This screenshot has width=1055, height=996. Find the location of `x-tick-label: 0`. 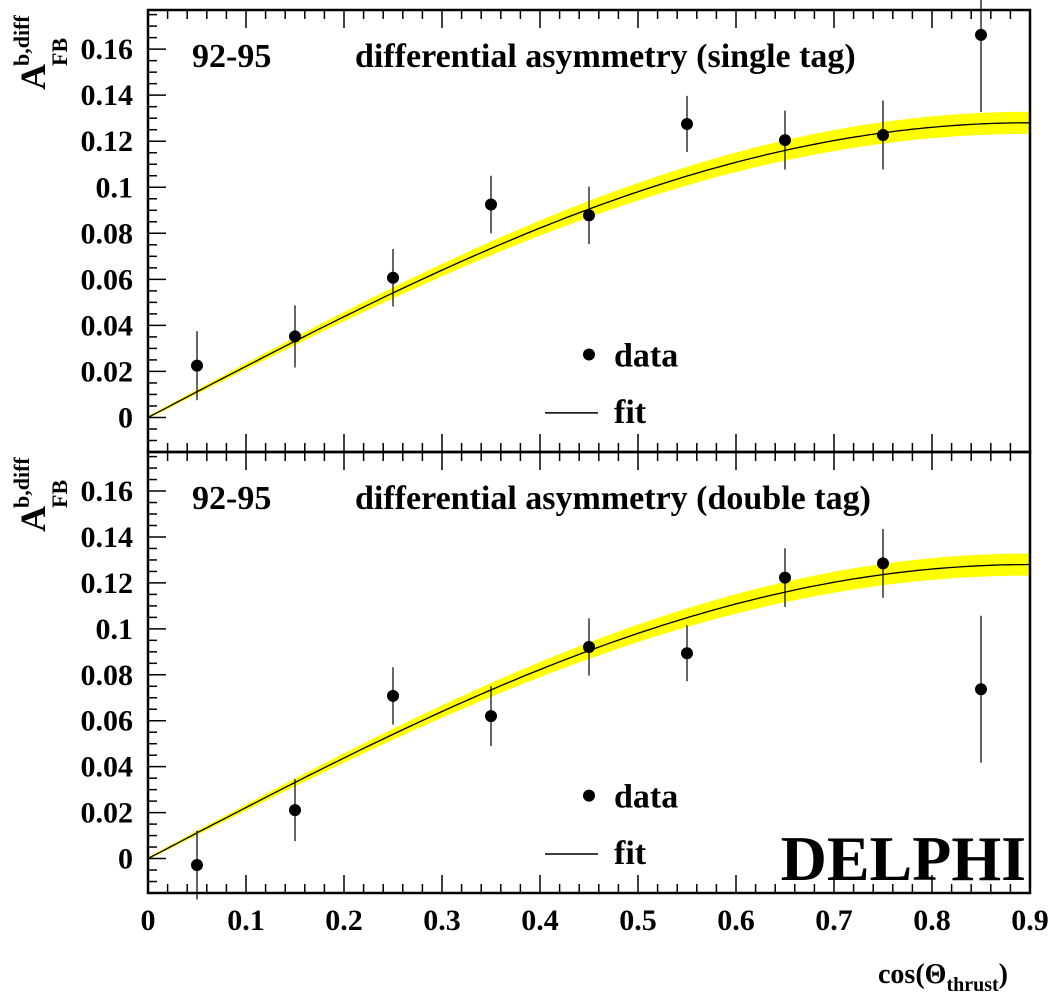

x-tick-label: 0 is located at coordinates (148, 920).